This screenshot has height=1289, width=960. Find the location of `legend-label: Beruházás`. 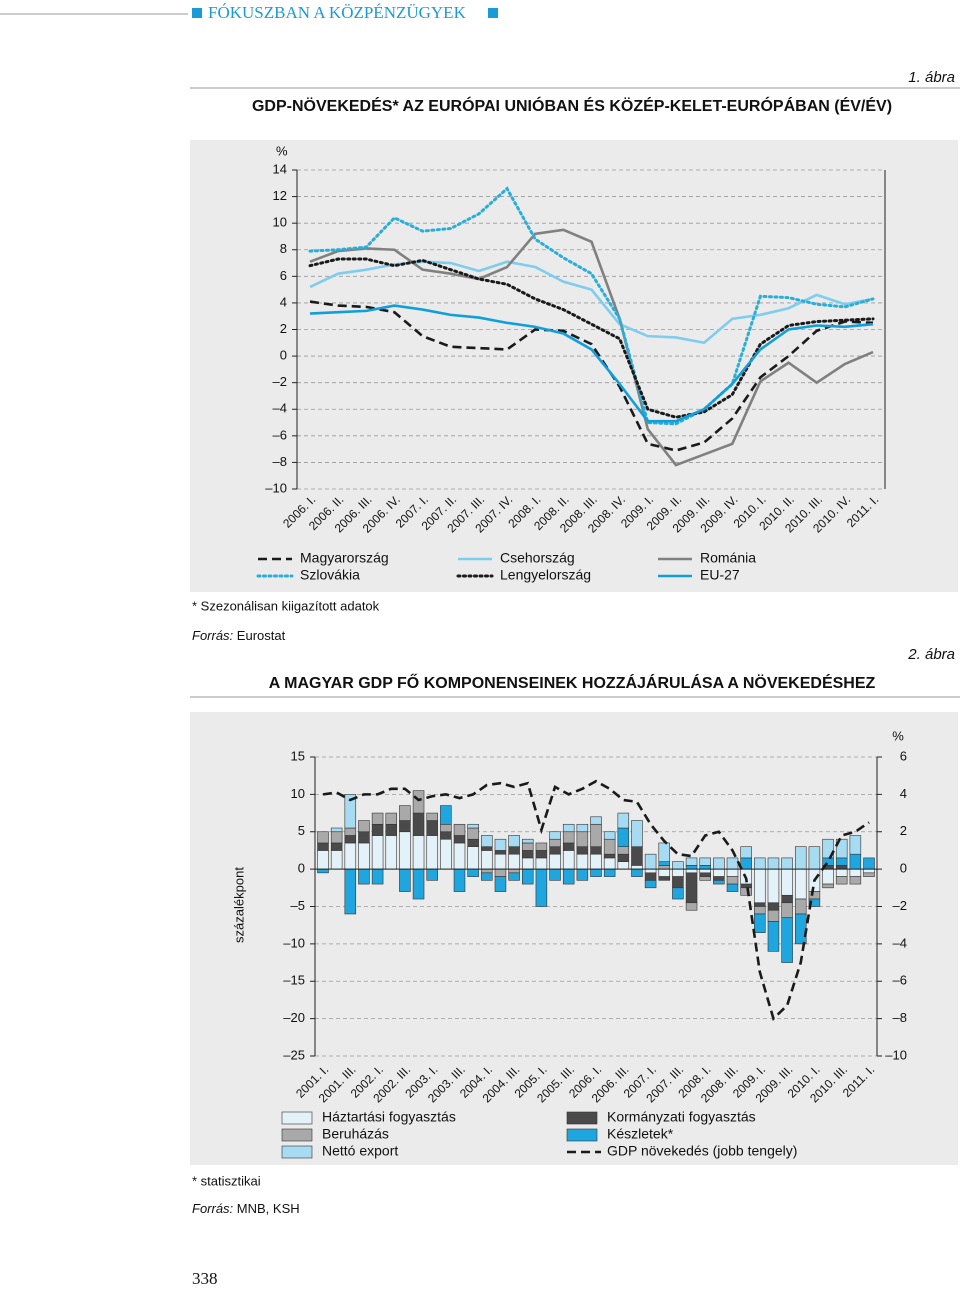

legend-label: Beruházás is located at coordinates (355, 1134).